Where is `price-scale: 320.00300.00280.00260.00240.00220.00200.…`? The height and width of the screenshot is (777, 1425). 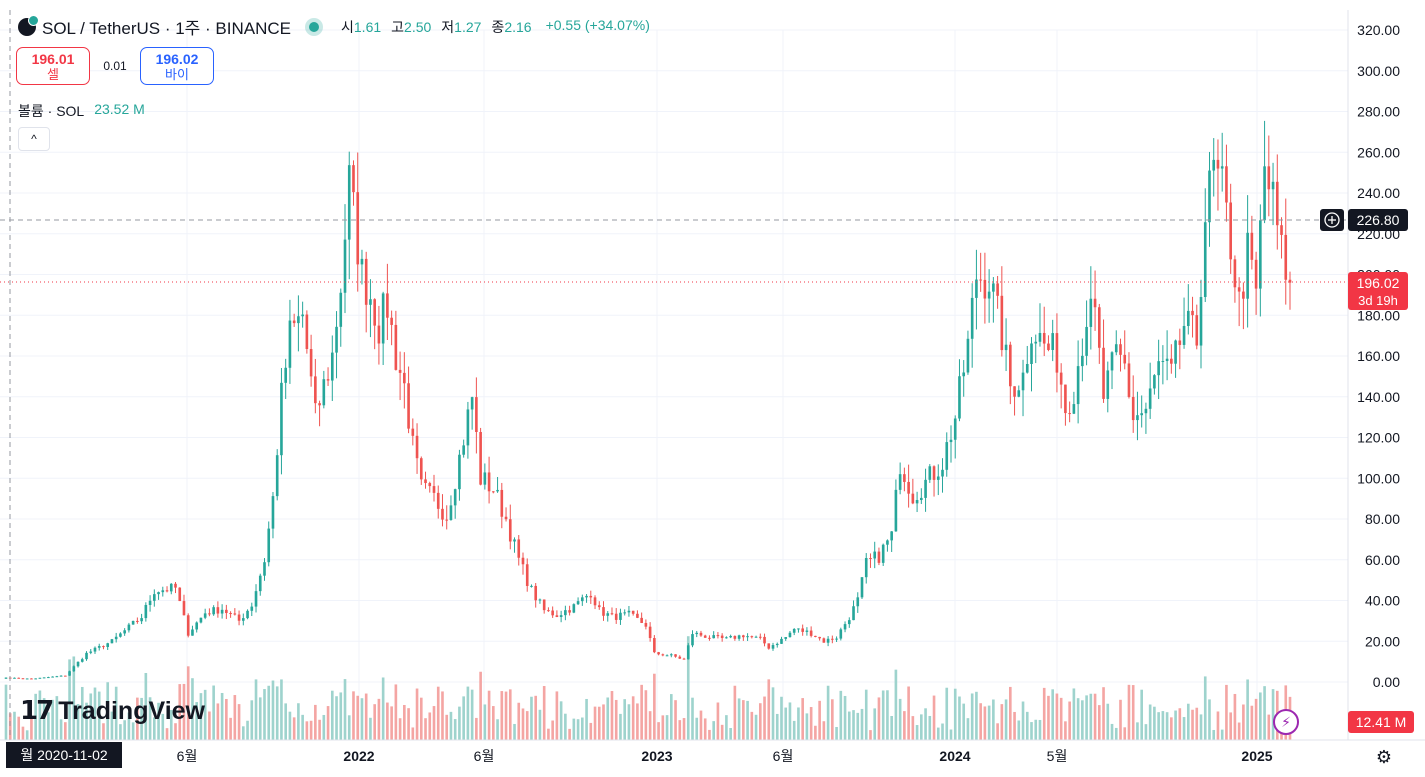 price-scale: 320.00300.00280.00260.00240.00220.00200.… is located at coordinates (1378, 356).